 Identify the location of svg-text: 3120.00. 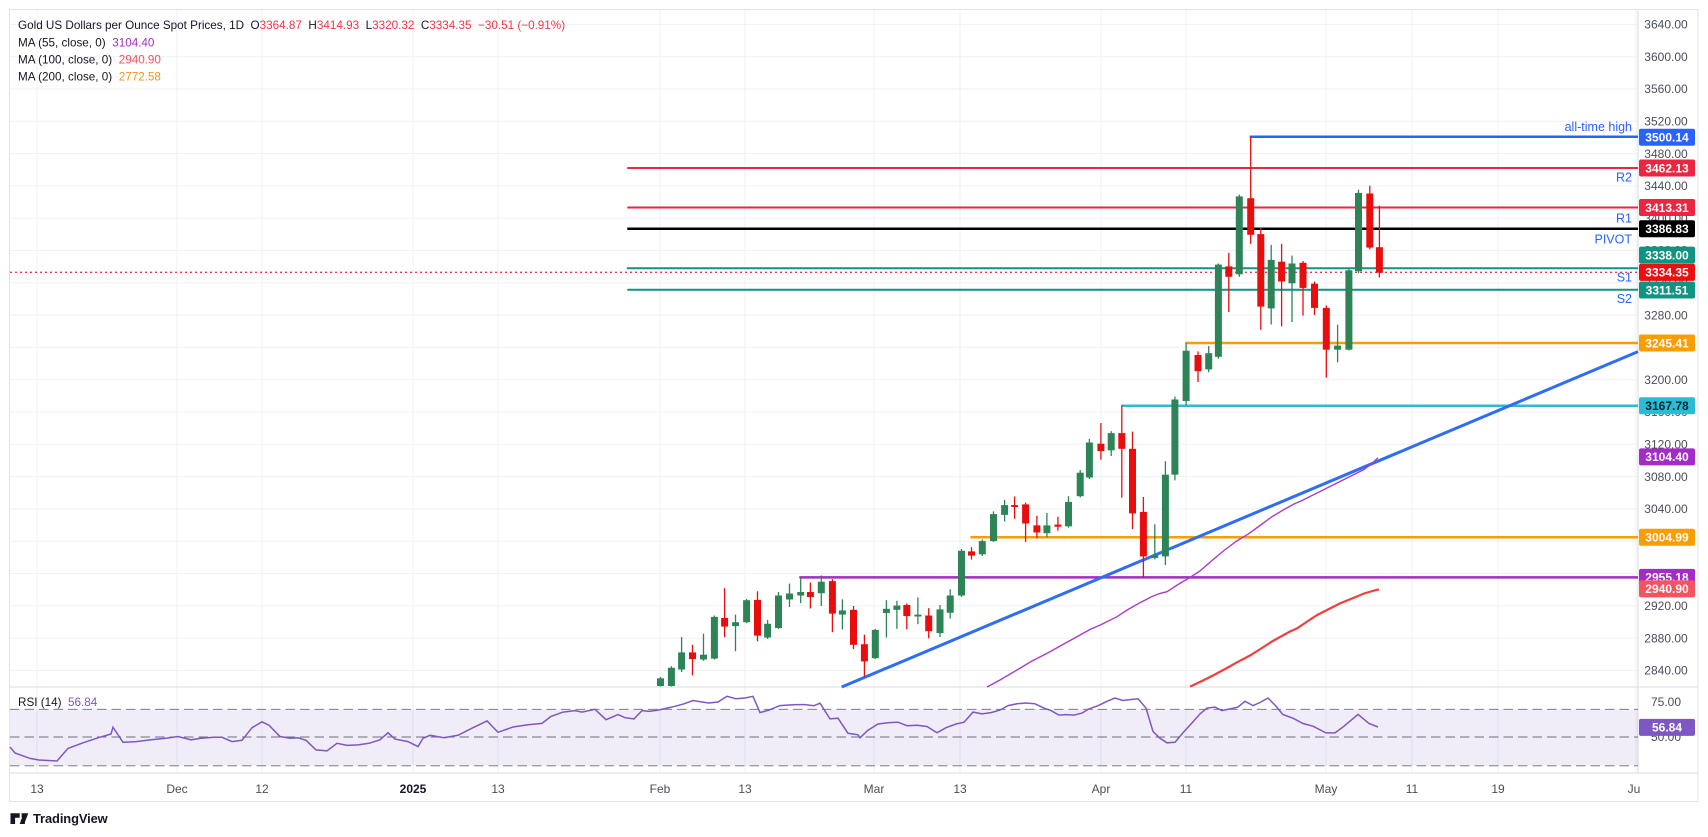
(1666, 445).